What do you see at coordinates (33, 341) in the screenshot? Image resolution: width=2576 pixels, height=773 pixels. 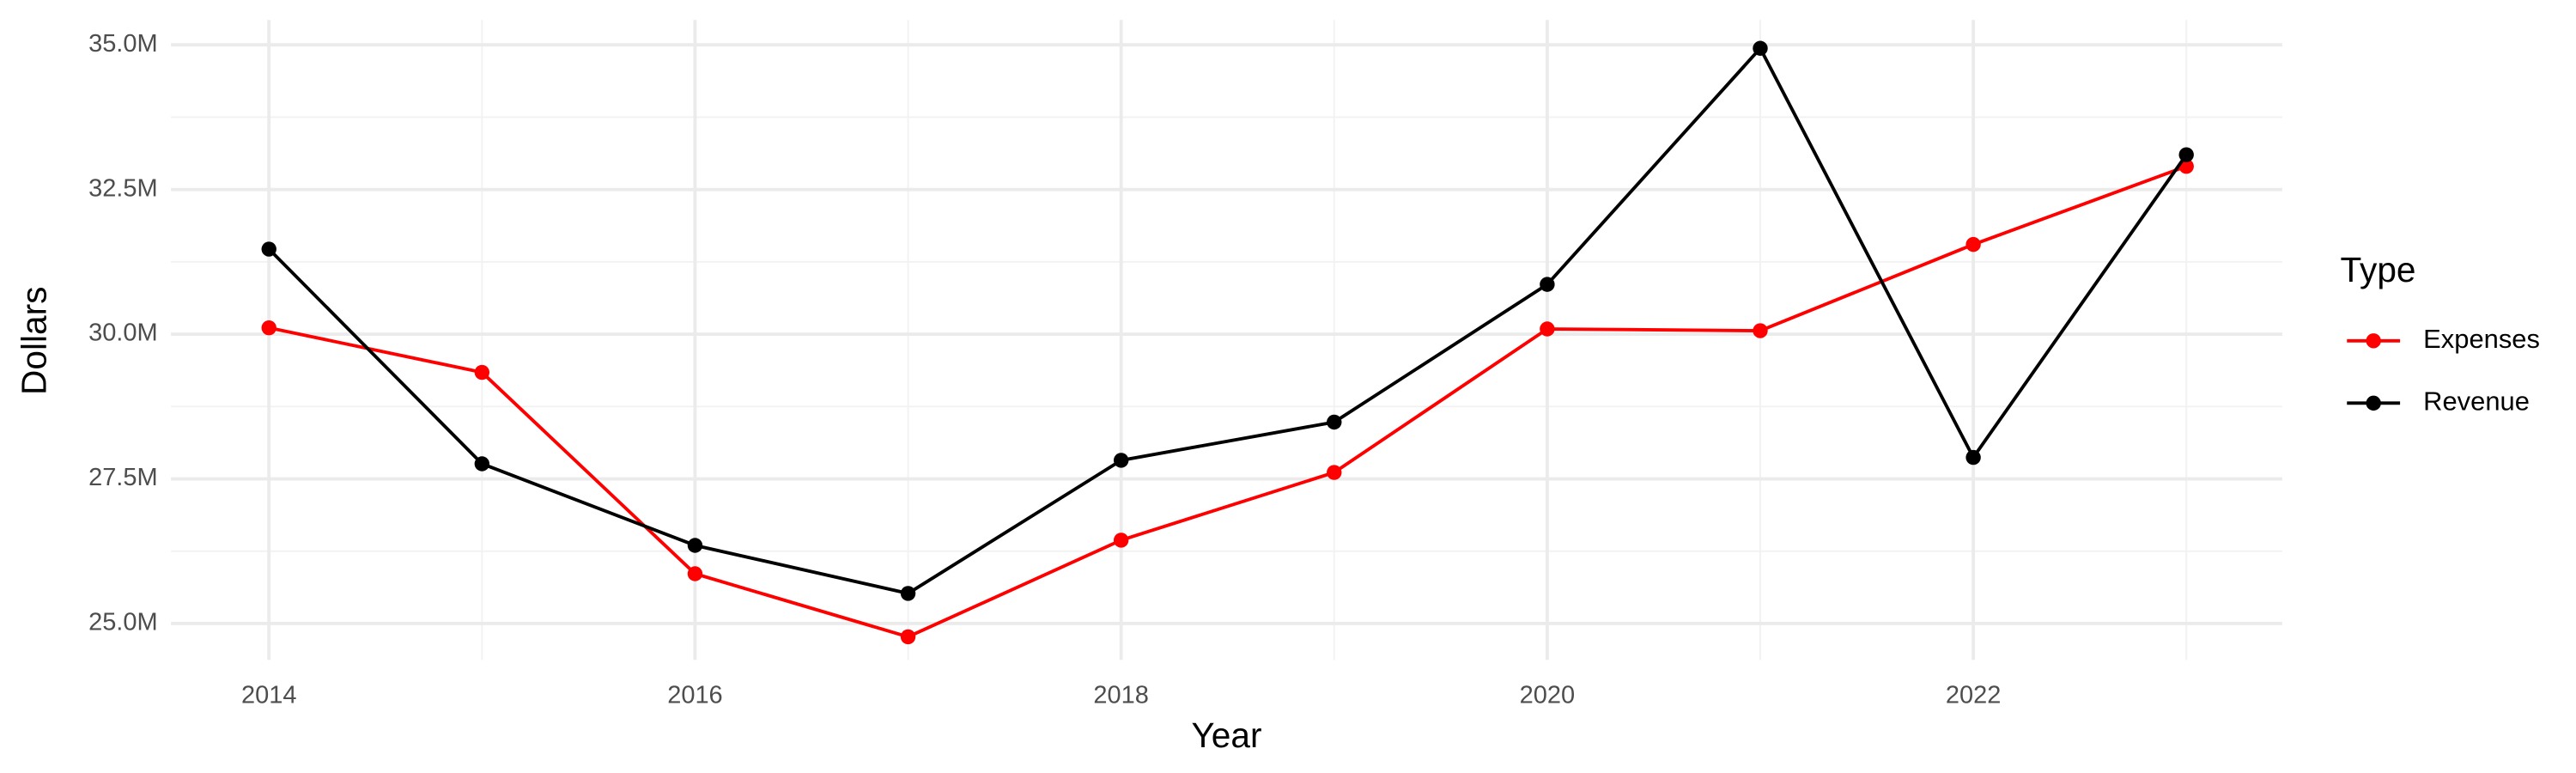 I see `y-axis-title: Dollars` at bounding box center [33, 341].